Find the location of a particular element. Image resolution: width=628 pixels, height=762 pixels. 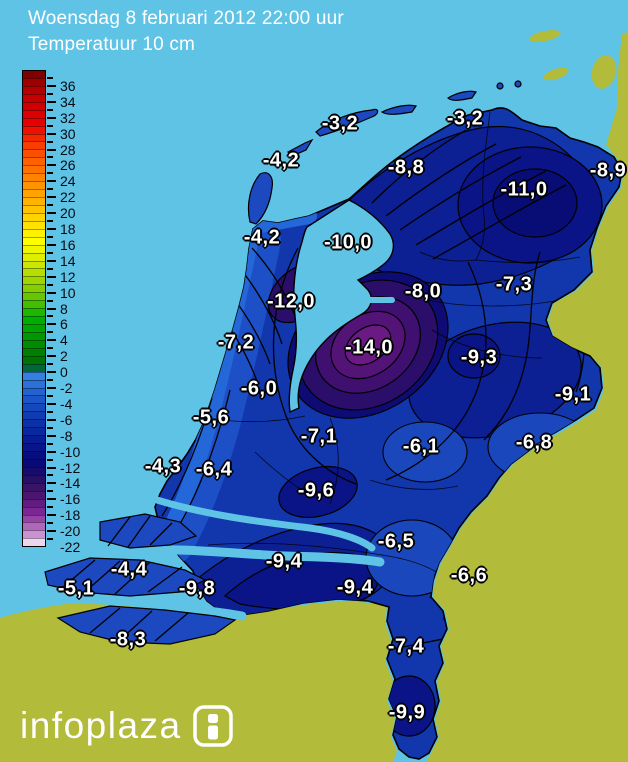

temperature-label: -8,9 is located at coordinates (608, 170).